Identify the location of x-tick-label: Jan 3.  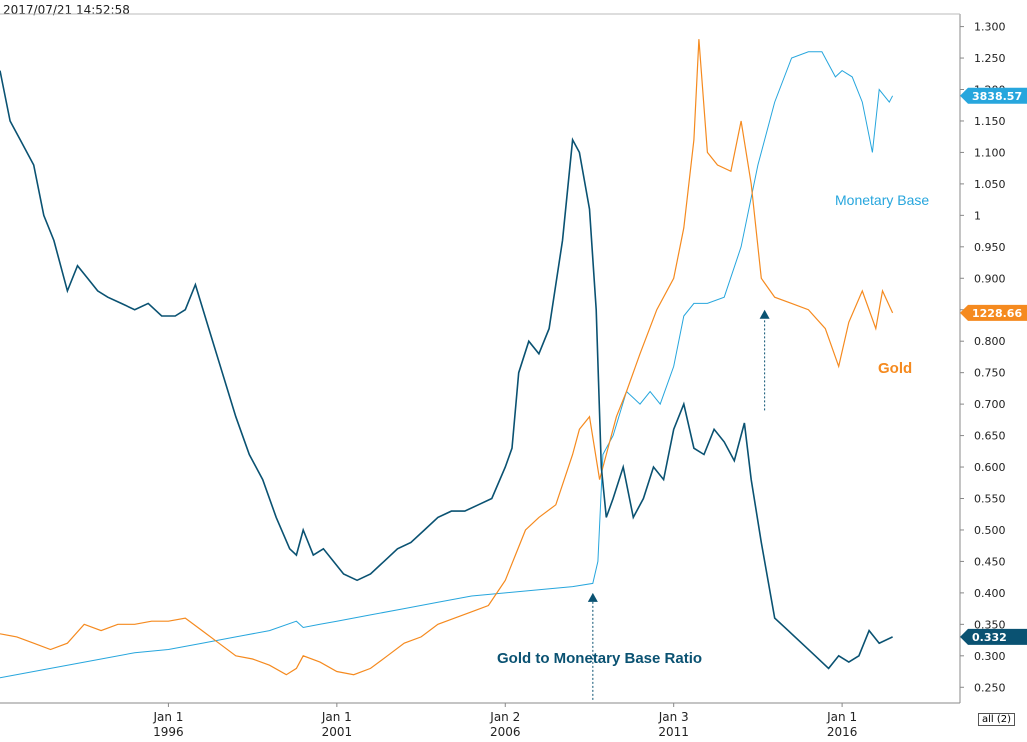
(673, 717).